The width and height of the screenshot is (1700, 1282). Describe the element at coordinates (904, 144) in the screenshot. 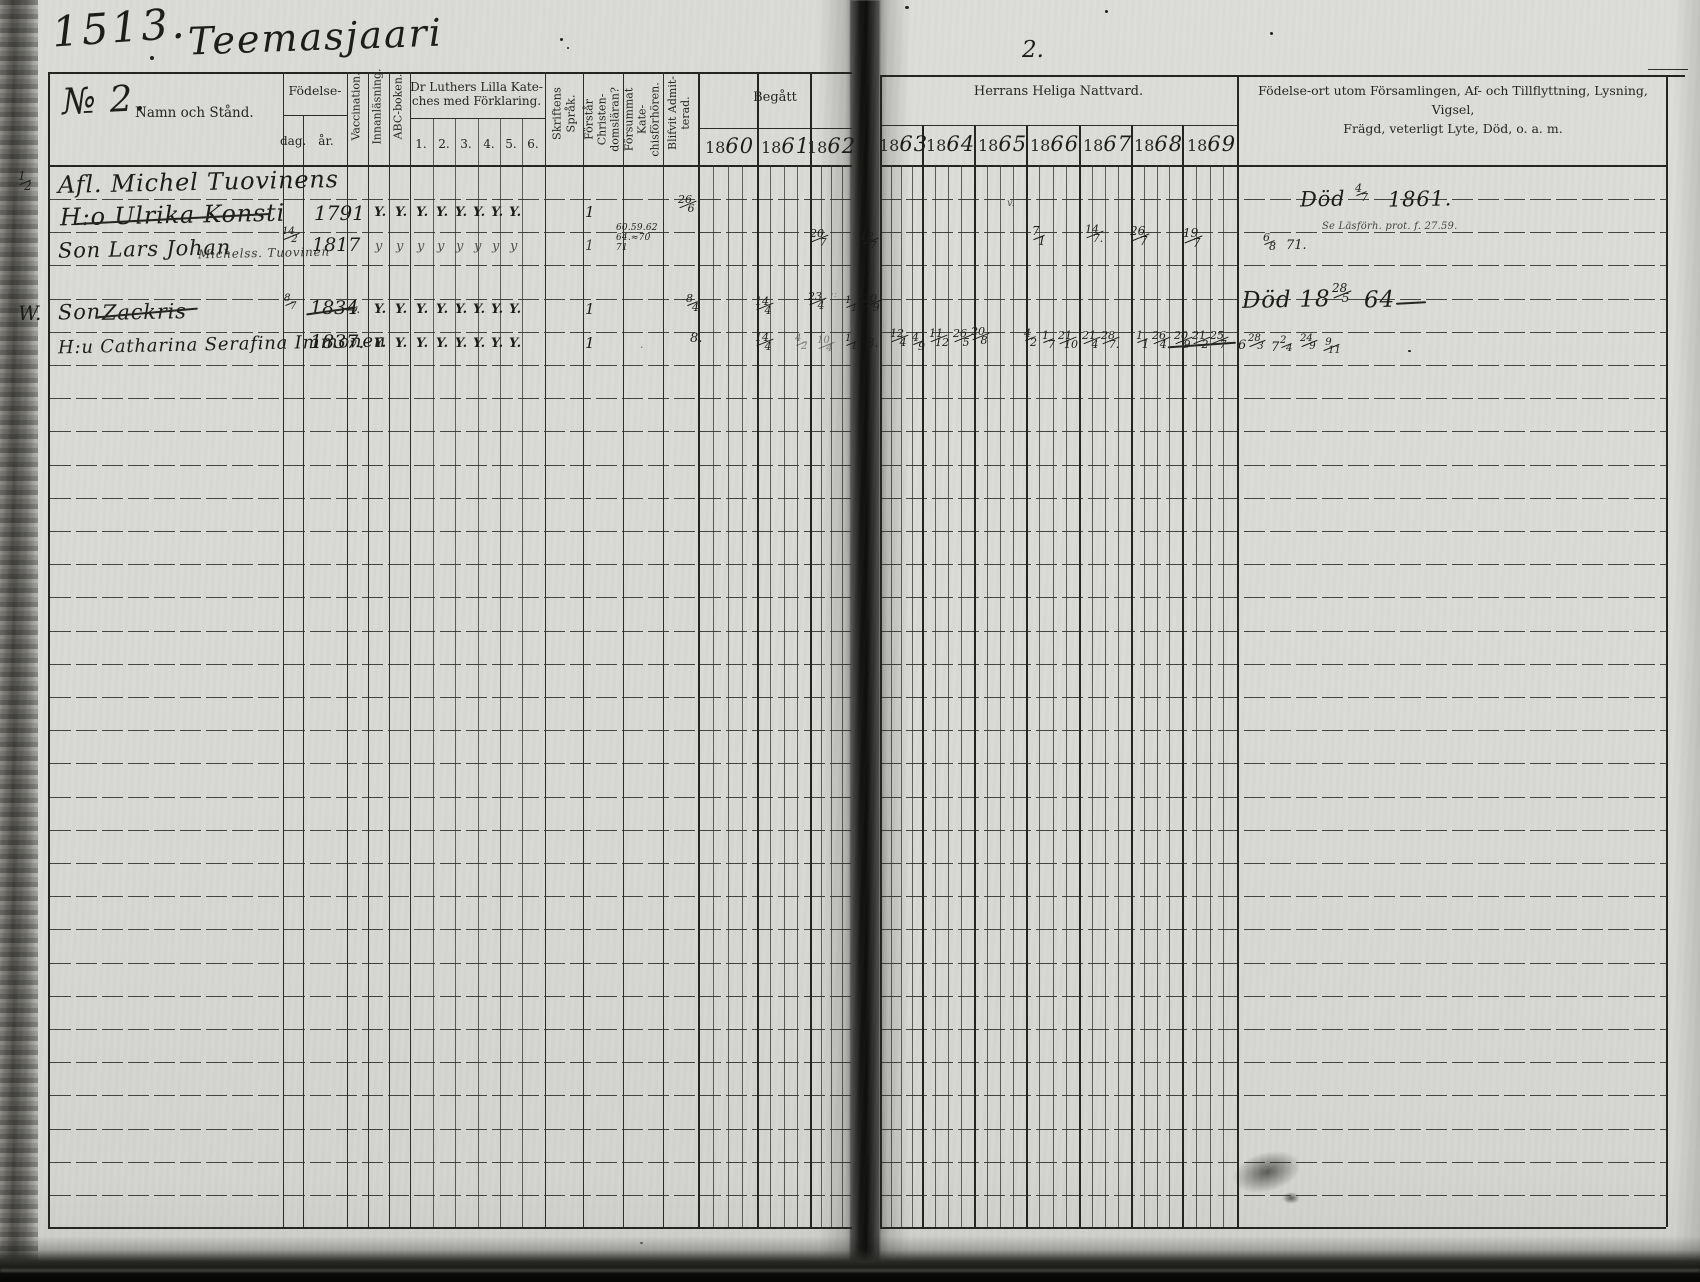

I see `year-label-1863: 1863` at that location.